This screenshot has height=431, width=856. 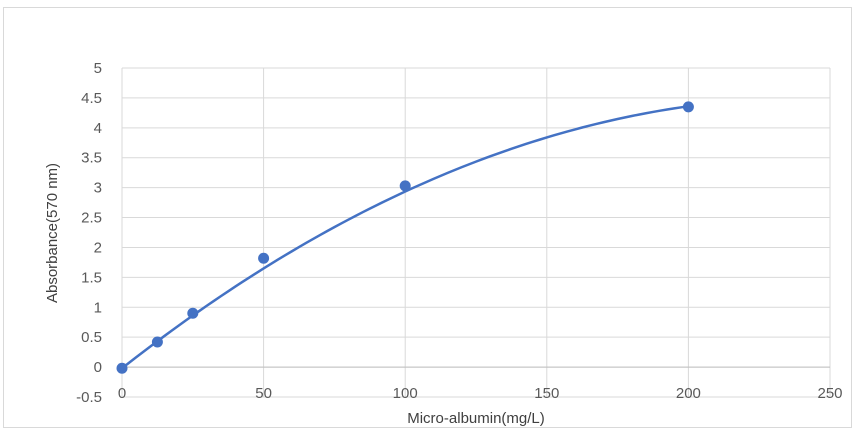 What do you see at coordinates (98, 247) in the screenshot?
I see `y-tick-label: 2` at bounding box center [98, 247].